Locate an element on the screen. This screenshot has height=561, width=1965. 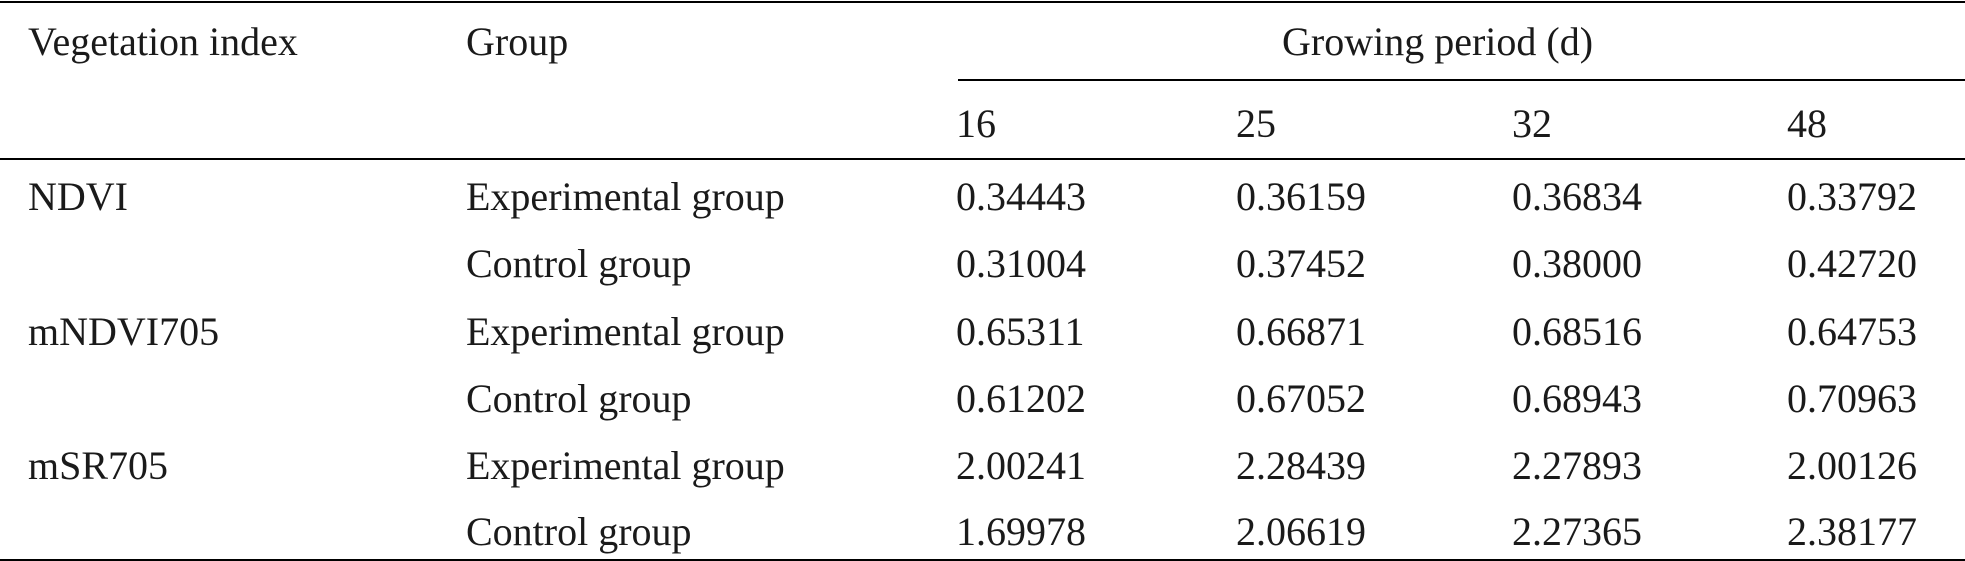
value-cell: 0.61202 is located at coordinates (1021, 398).